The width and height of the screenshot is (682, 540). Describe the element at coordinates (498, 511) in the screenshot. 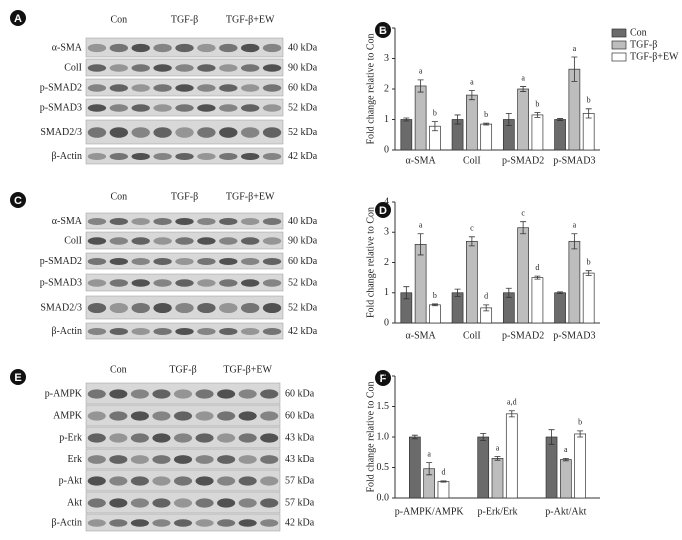

I see `x-tick-label: p-Erk/Erk` at that location.